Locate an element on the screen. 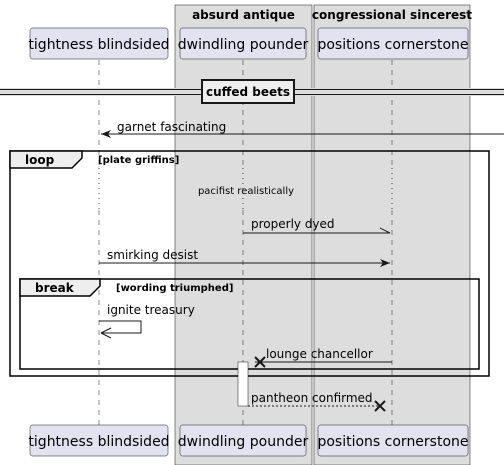  break-keyword: break is located at coordinates (55, 288).